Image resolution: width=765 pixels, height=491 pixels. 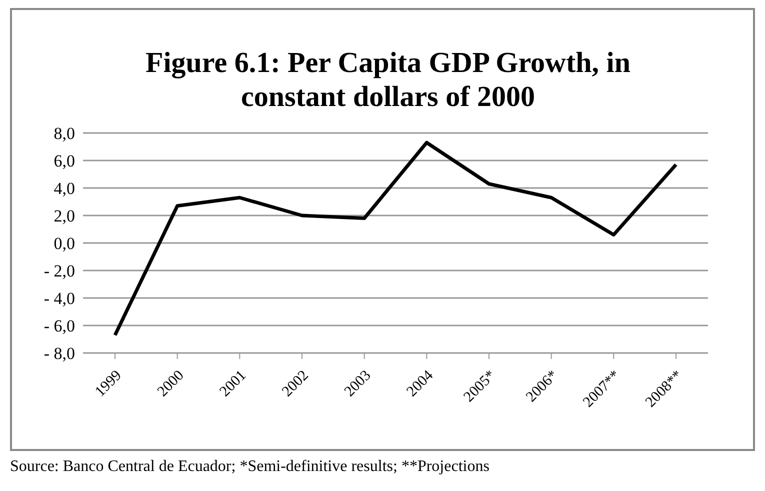 I want to click on y-tick-label: 6,0, so click(x=64, y=161).